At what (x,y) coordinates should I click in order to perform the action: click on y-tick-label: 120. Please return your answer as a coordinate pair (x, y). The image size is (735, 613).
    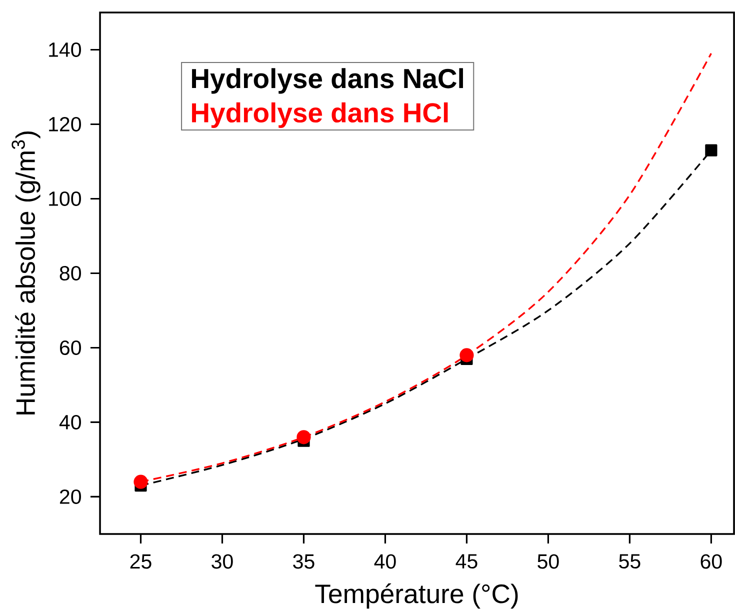
    Looking at the image, I should click on (65, 124).